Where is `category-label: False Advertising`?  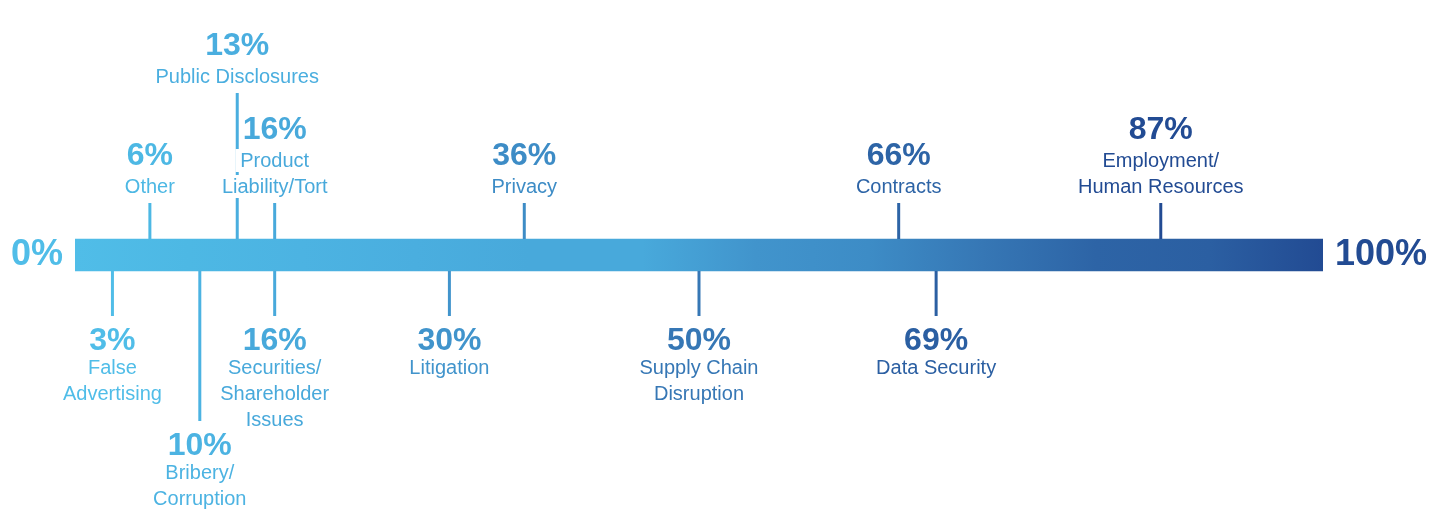
category-label: False Advertising is located at coordinates (112, 380).